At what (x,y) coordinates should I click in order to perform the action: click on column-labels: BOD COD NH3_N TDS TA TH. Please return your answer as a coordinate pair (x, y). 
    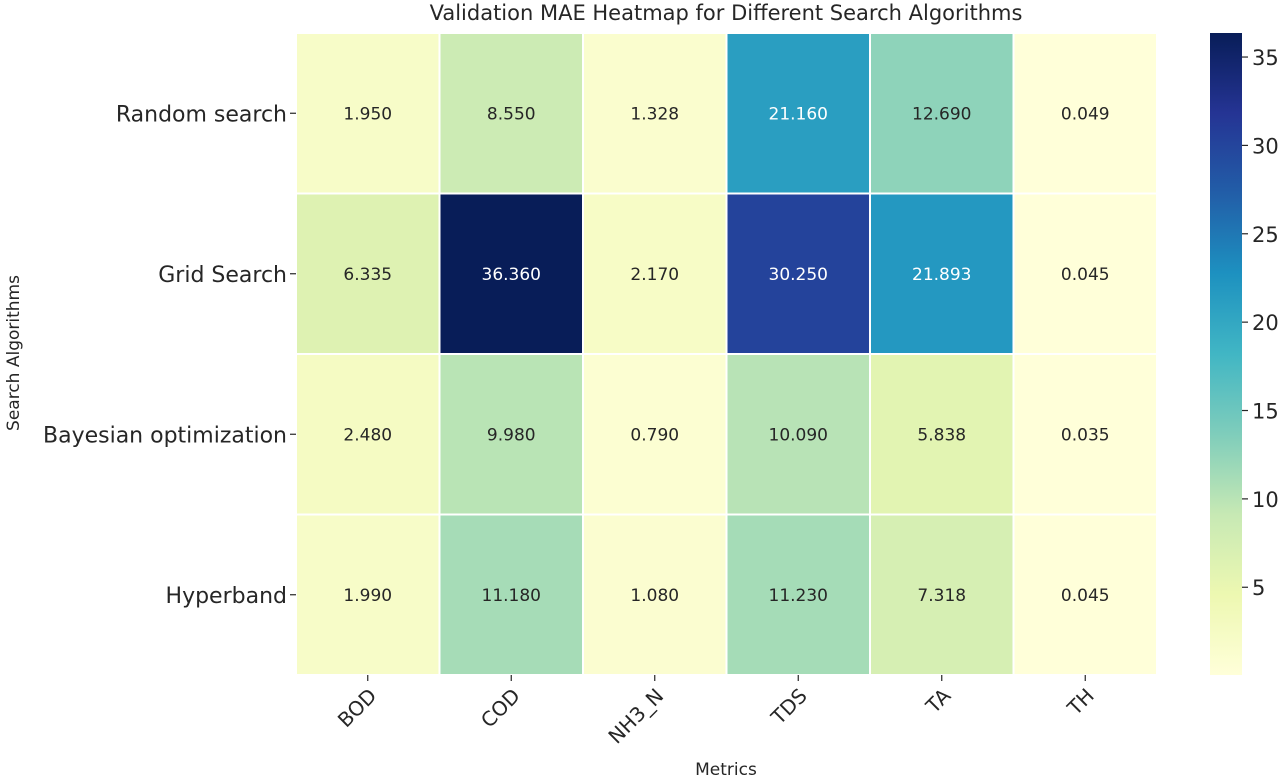
    Looking at the image, I should click on (716, 711).